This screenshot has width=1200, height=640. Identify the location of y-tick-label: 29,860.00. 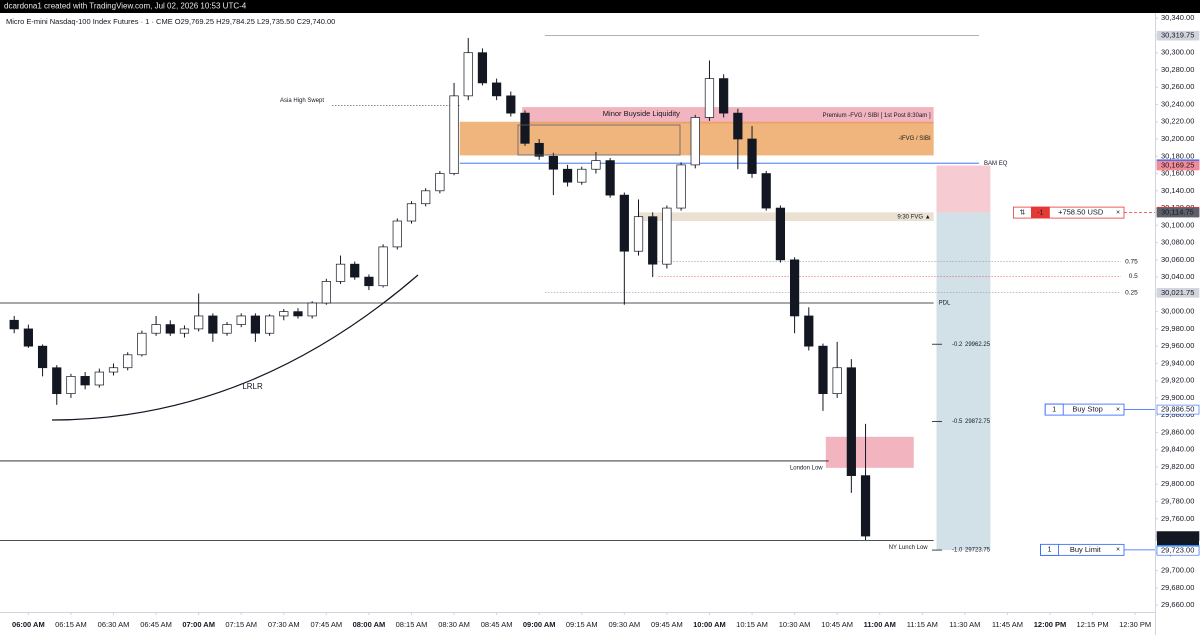
(1177, 431).